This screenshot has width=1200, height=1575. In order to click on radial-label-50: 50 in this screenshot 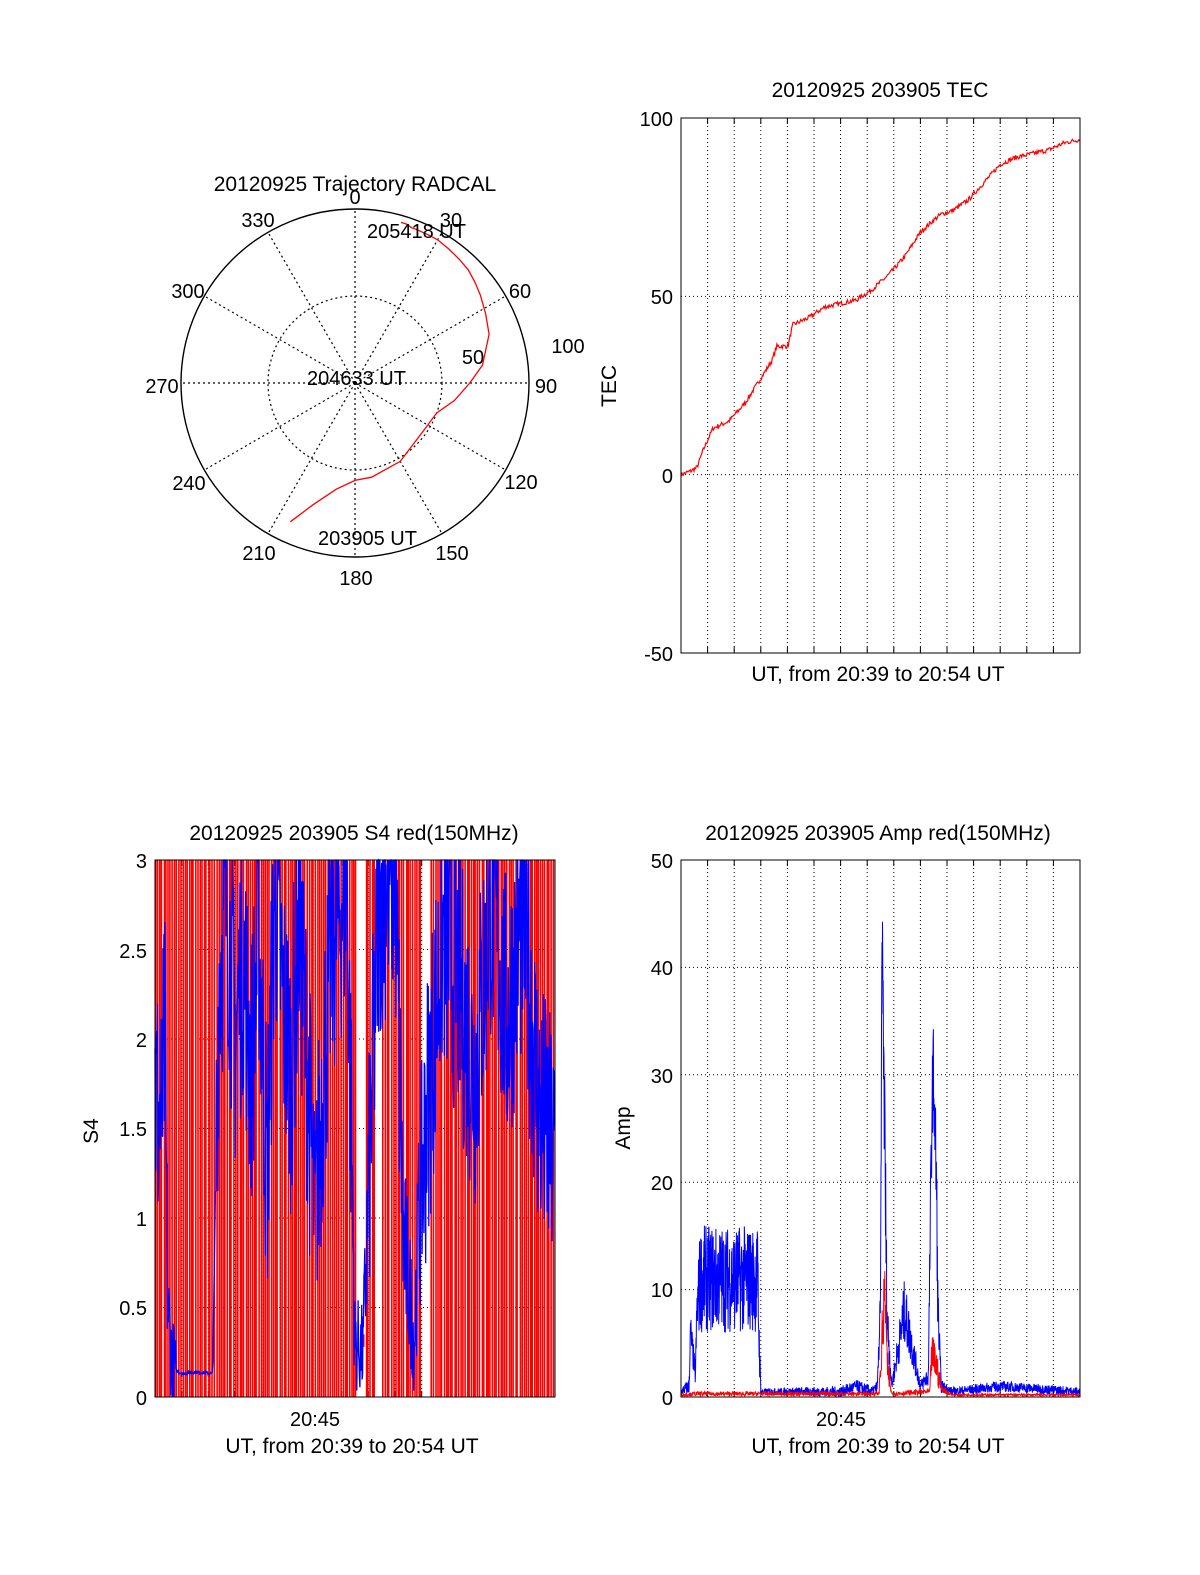, I will do `click(473, 358)`.